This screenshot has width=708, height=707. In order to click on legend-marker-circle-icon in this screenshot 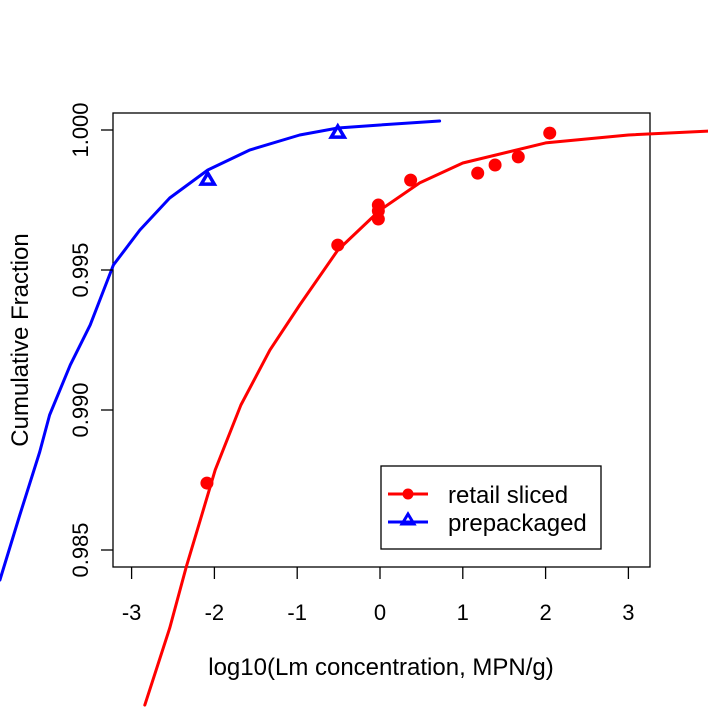, I will do `click(408, 494)`.